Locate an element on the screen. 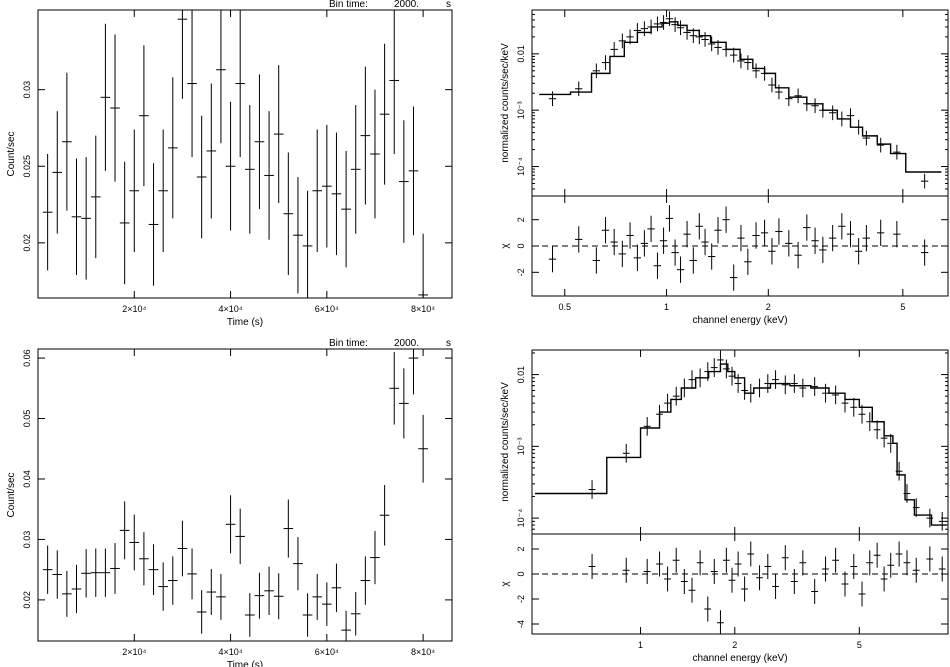  x-tick-label: 0.5 is located at coordinates (565, 307).